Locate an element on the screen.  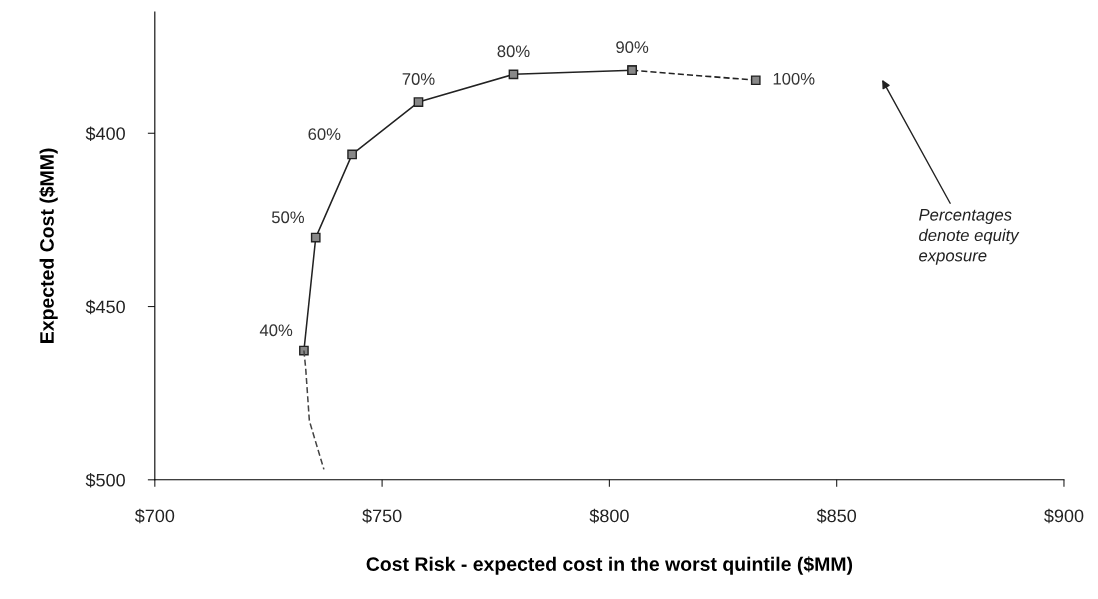
x-axis-title: Cost Risk - expected cost in the worst quintile ($MM) is located at coordinates (609, 565).